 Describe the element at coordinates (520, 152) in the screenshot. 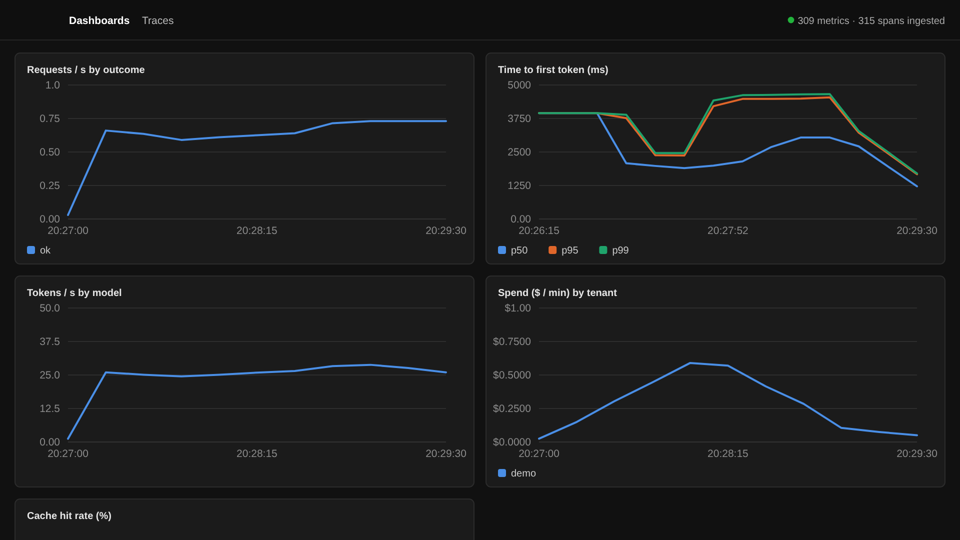

I see `y-tick-label: 2500` at that location.